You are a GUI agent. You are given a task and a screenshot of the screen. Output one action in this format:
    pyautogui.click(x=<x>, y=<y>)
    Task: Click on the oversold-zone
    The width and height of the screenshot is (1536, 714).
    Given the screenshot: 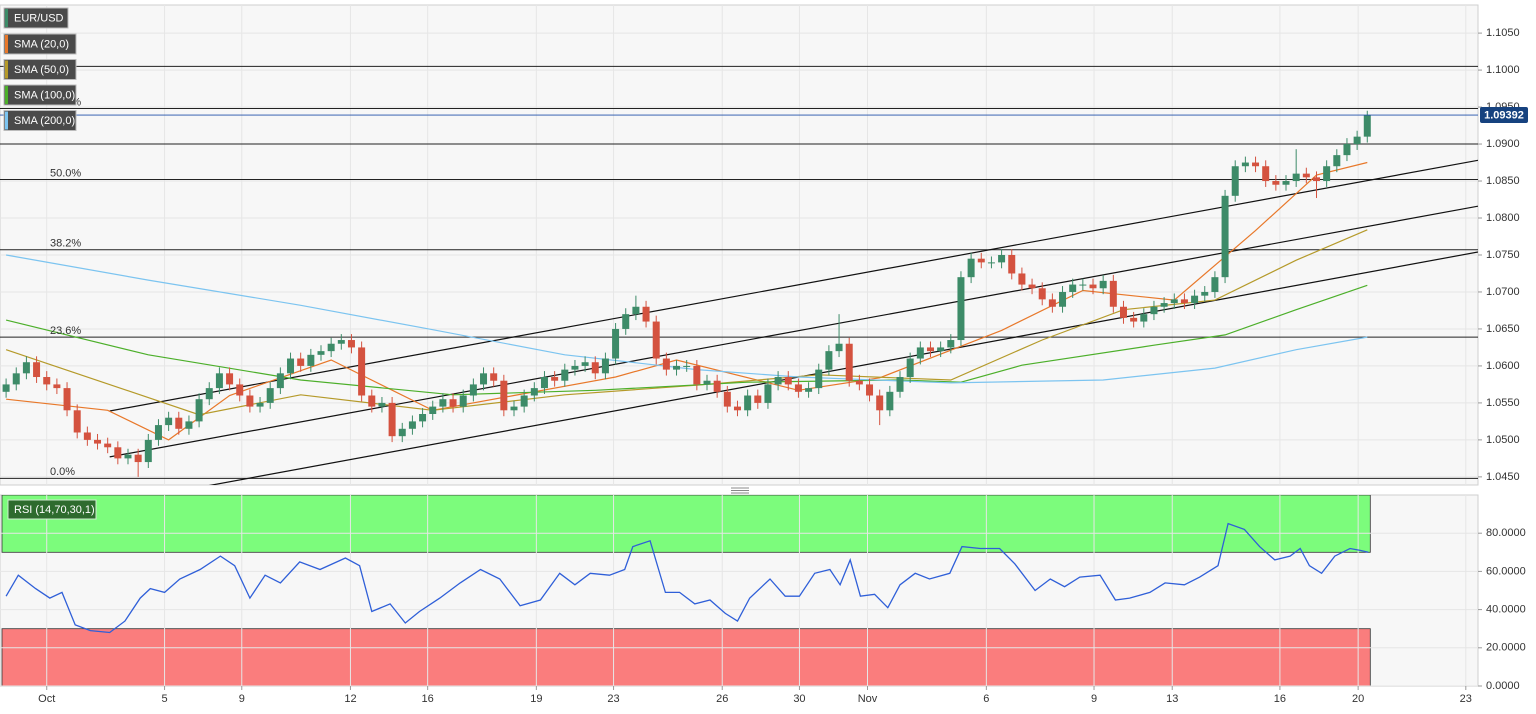 What is the action you would take?
    pyautogui.click(x=686, y=657)
    